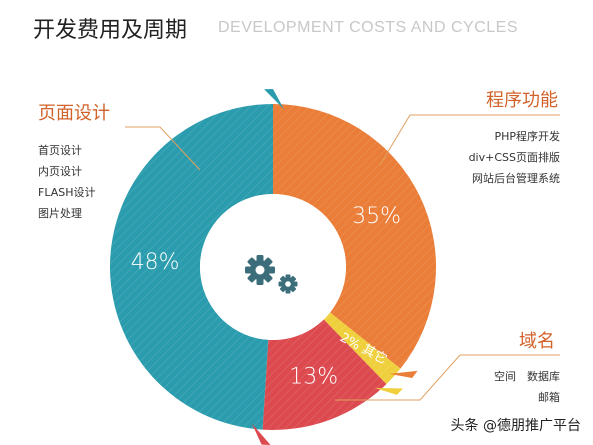 Image resolution: width=593 pixels, height=445 pixels. I want to click on leader-line-domain, so click(447, 377).